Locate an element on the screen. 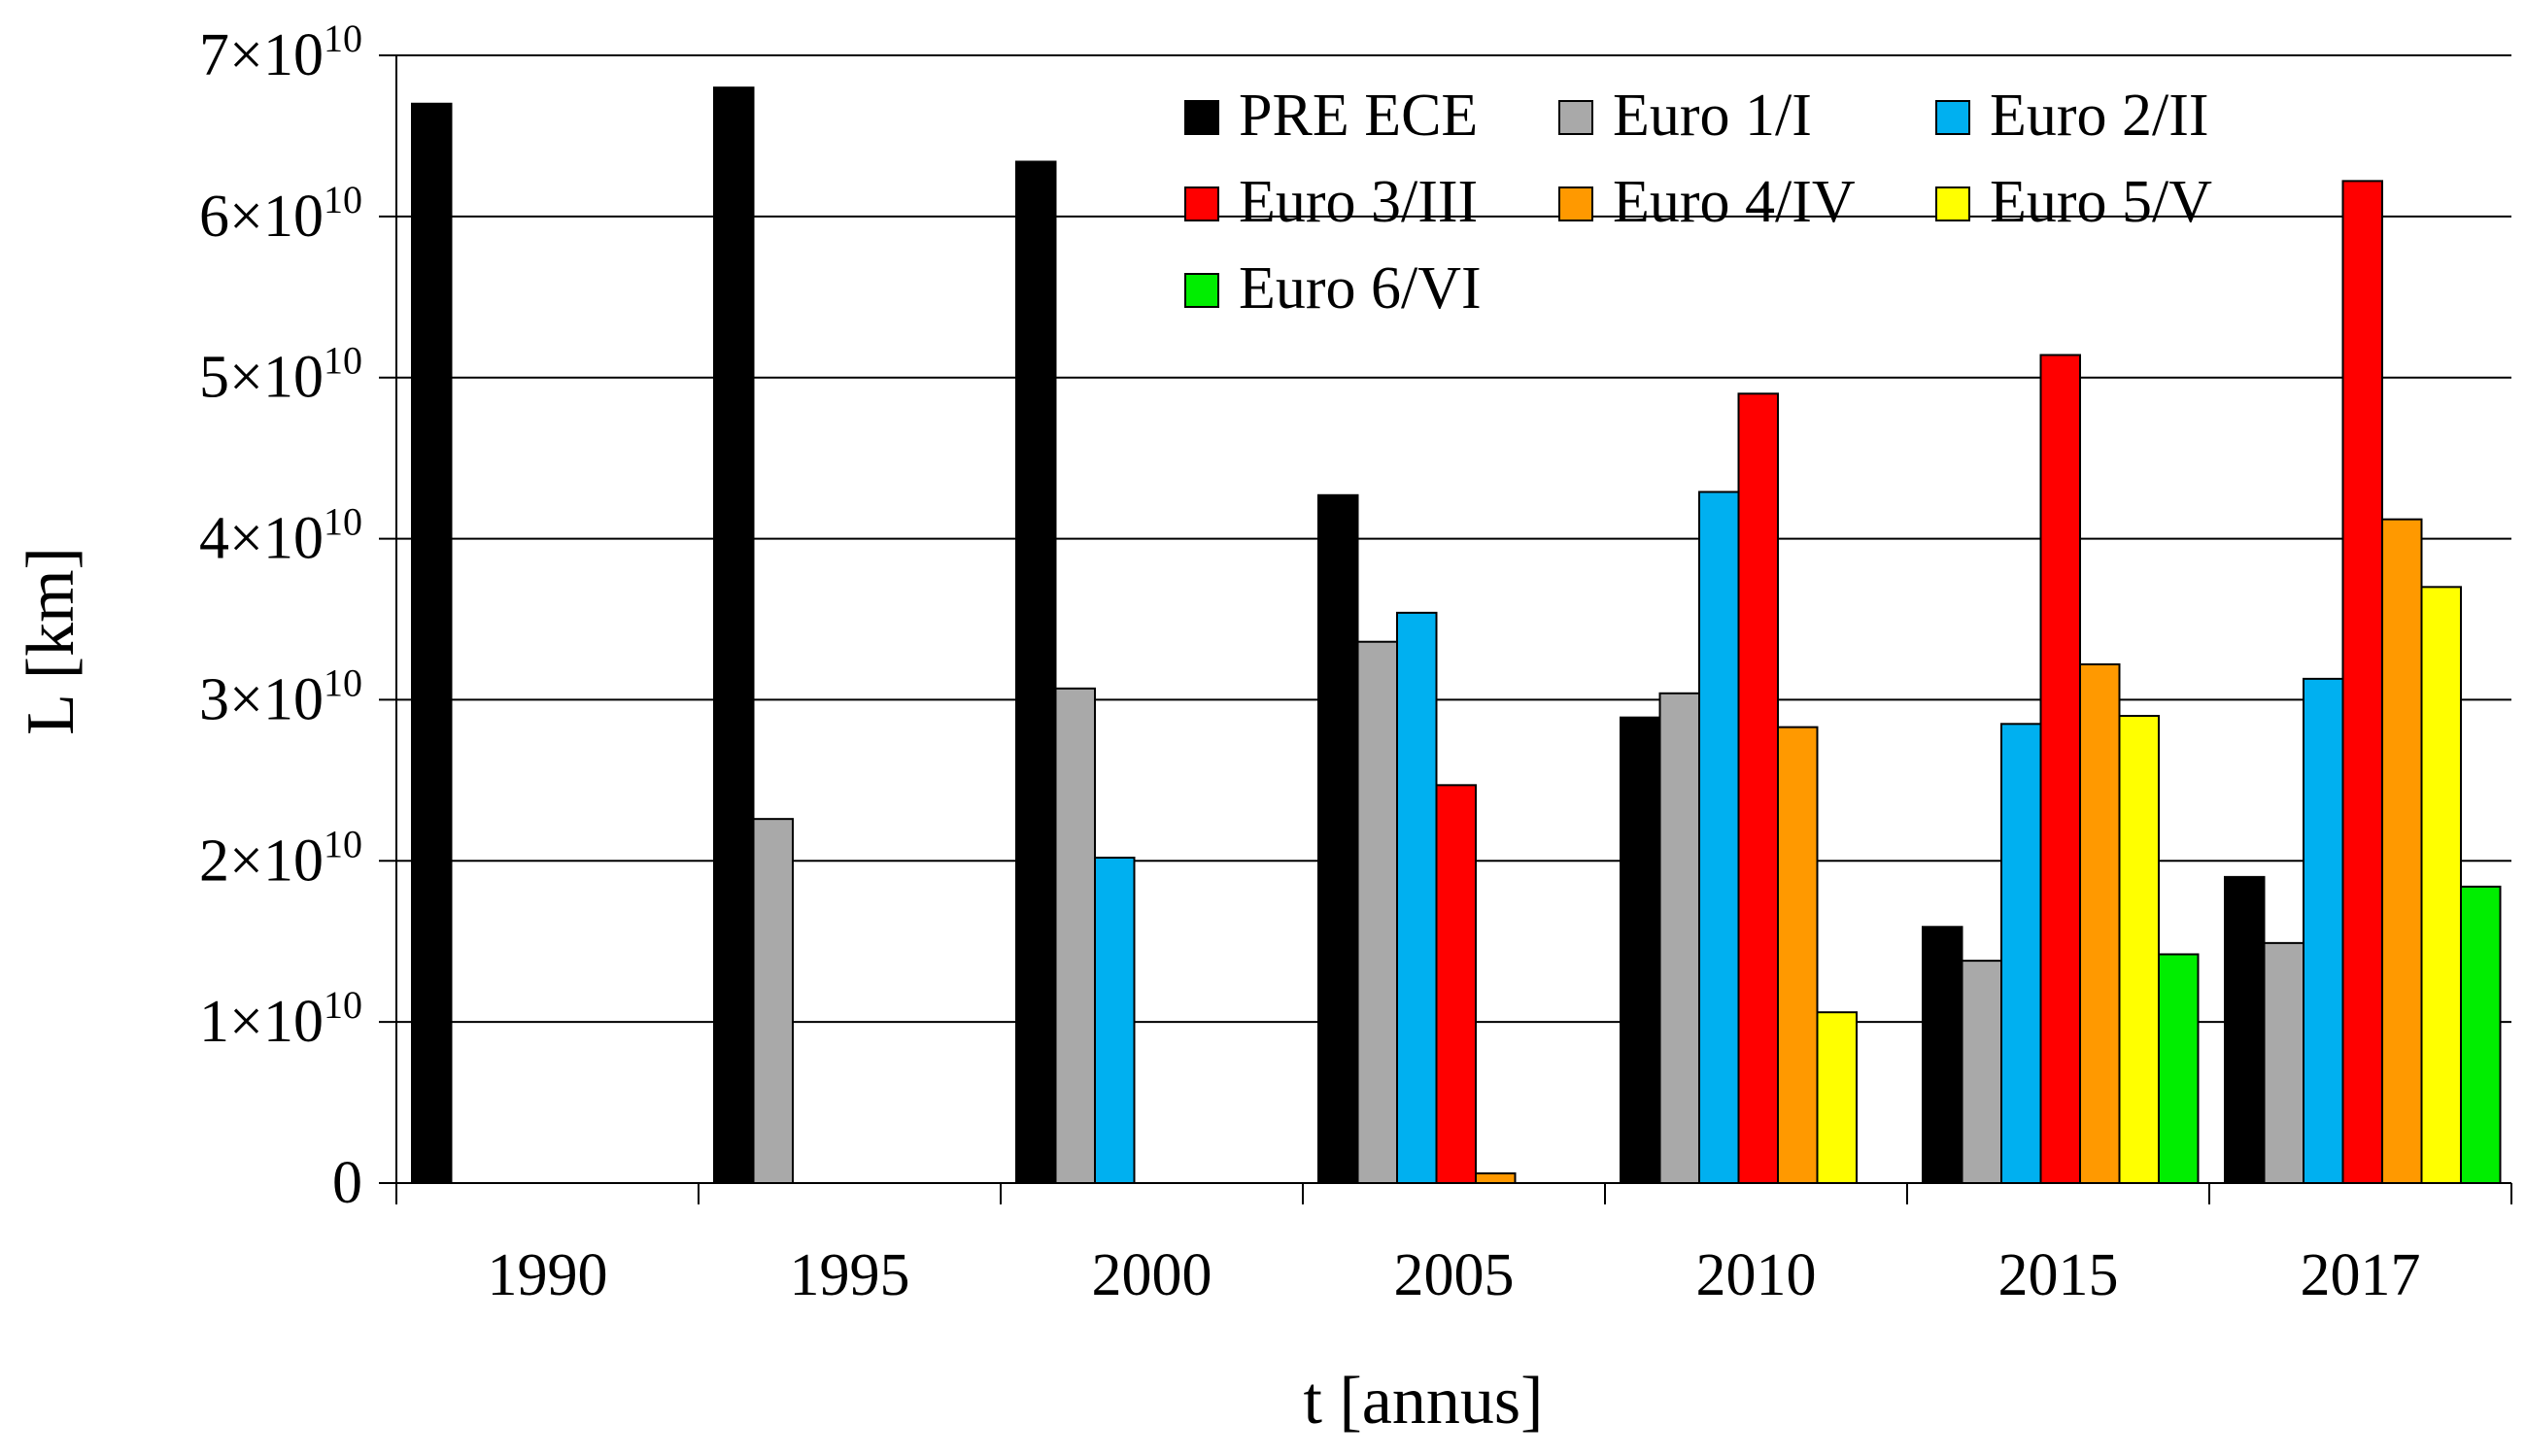 The width and height of the screenshot is (2526, 1456). y-tick-label: 0 is located at coordinates (347, 1183).